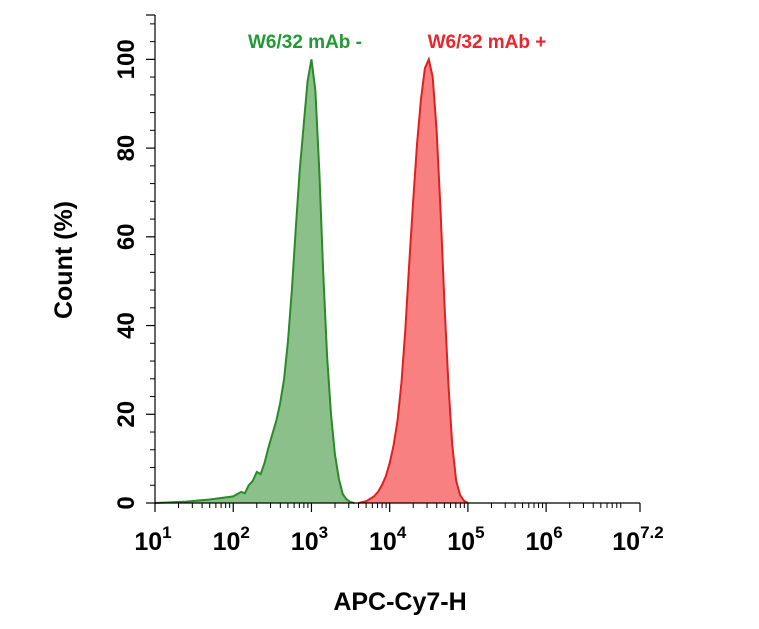  I want to click on series-positive, so click(413, 280).